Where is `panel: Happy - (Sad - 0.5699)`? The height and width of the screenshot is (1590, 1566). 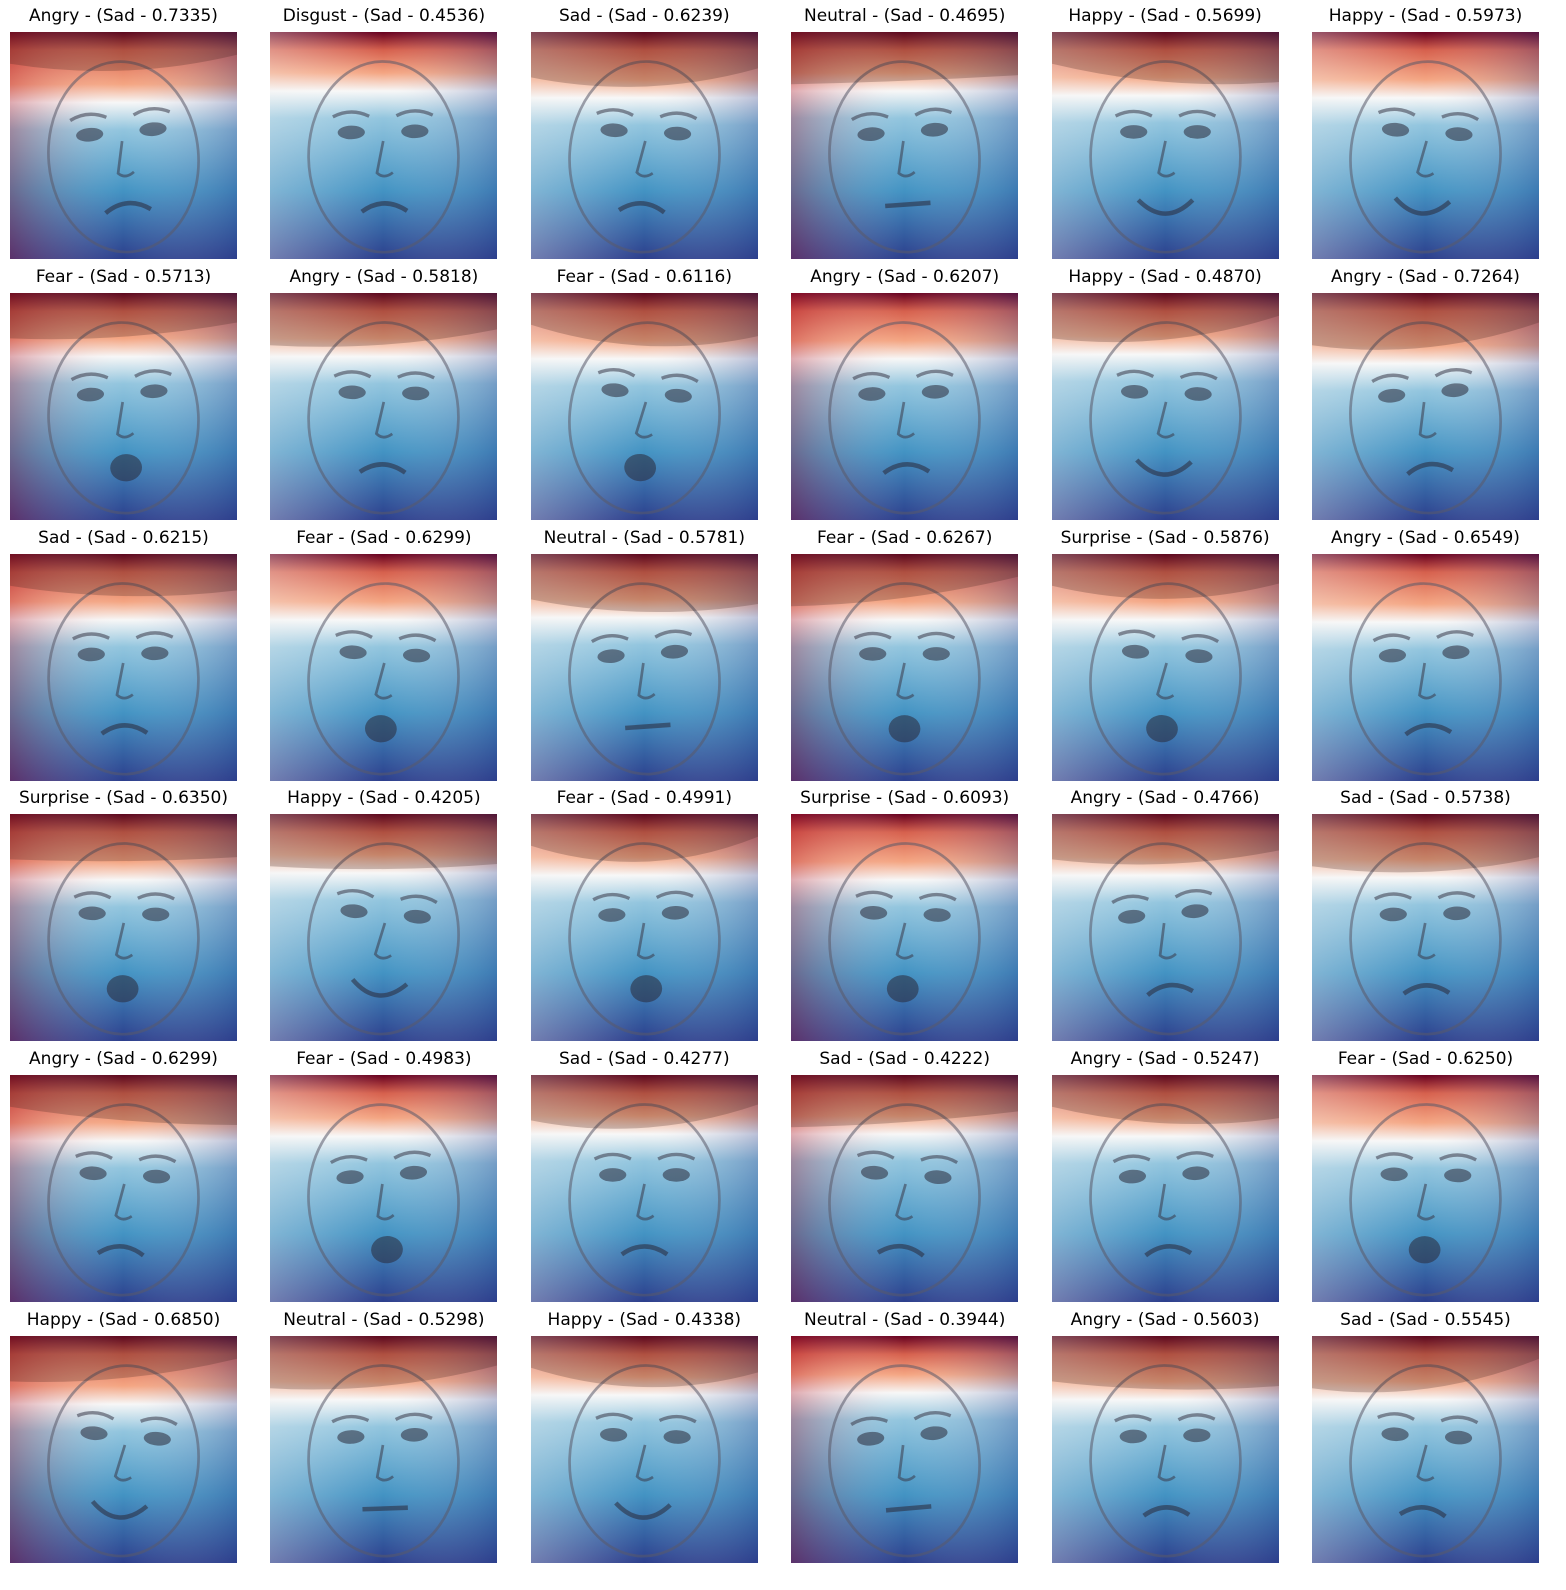
panel: Happy - (Sad - 0.5699) is located at coordinates (1165, 132).